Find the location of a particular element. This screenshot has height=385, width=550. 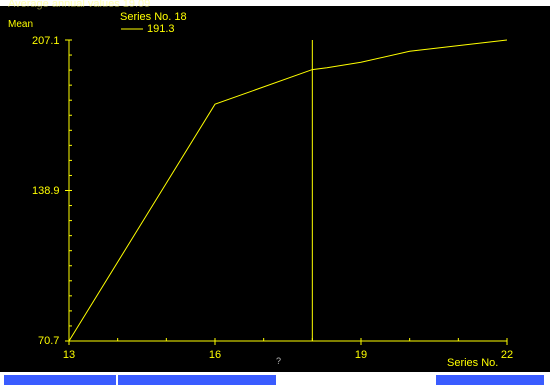

x-axis-title: Series No. is located at coordinates (472, 363).